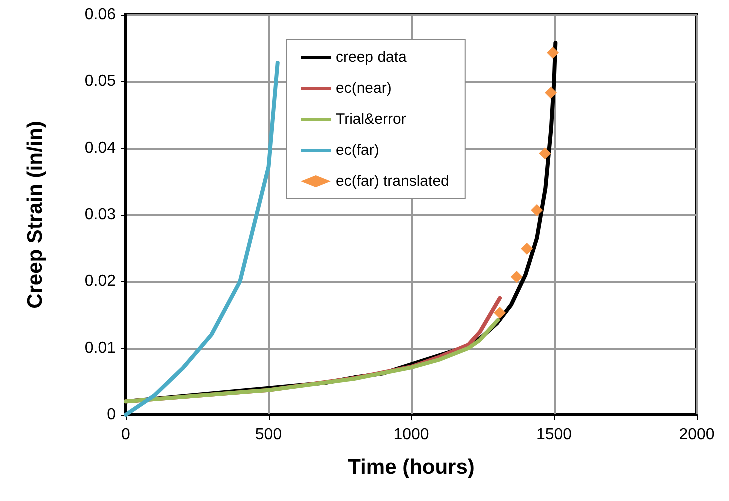  Describe the element at coordinates (697, 435) in the screenshot. I see `x-tick-label: 2000` at that location.